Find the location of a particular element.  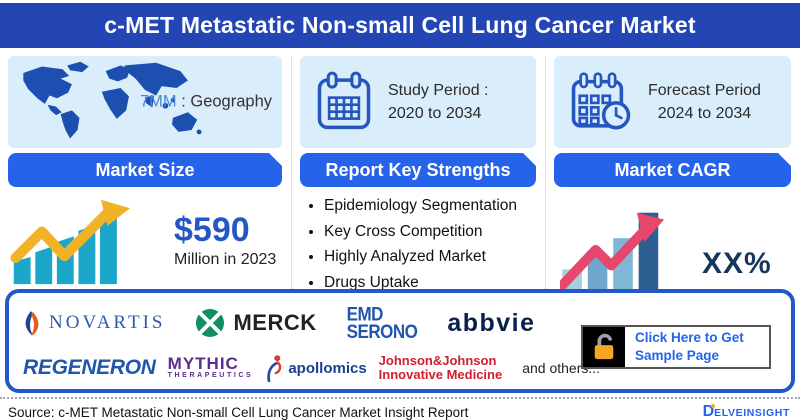

market-size-value-block: $590 Million in 2023 is located at coordinates (225, 240).